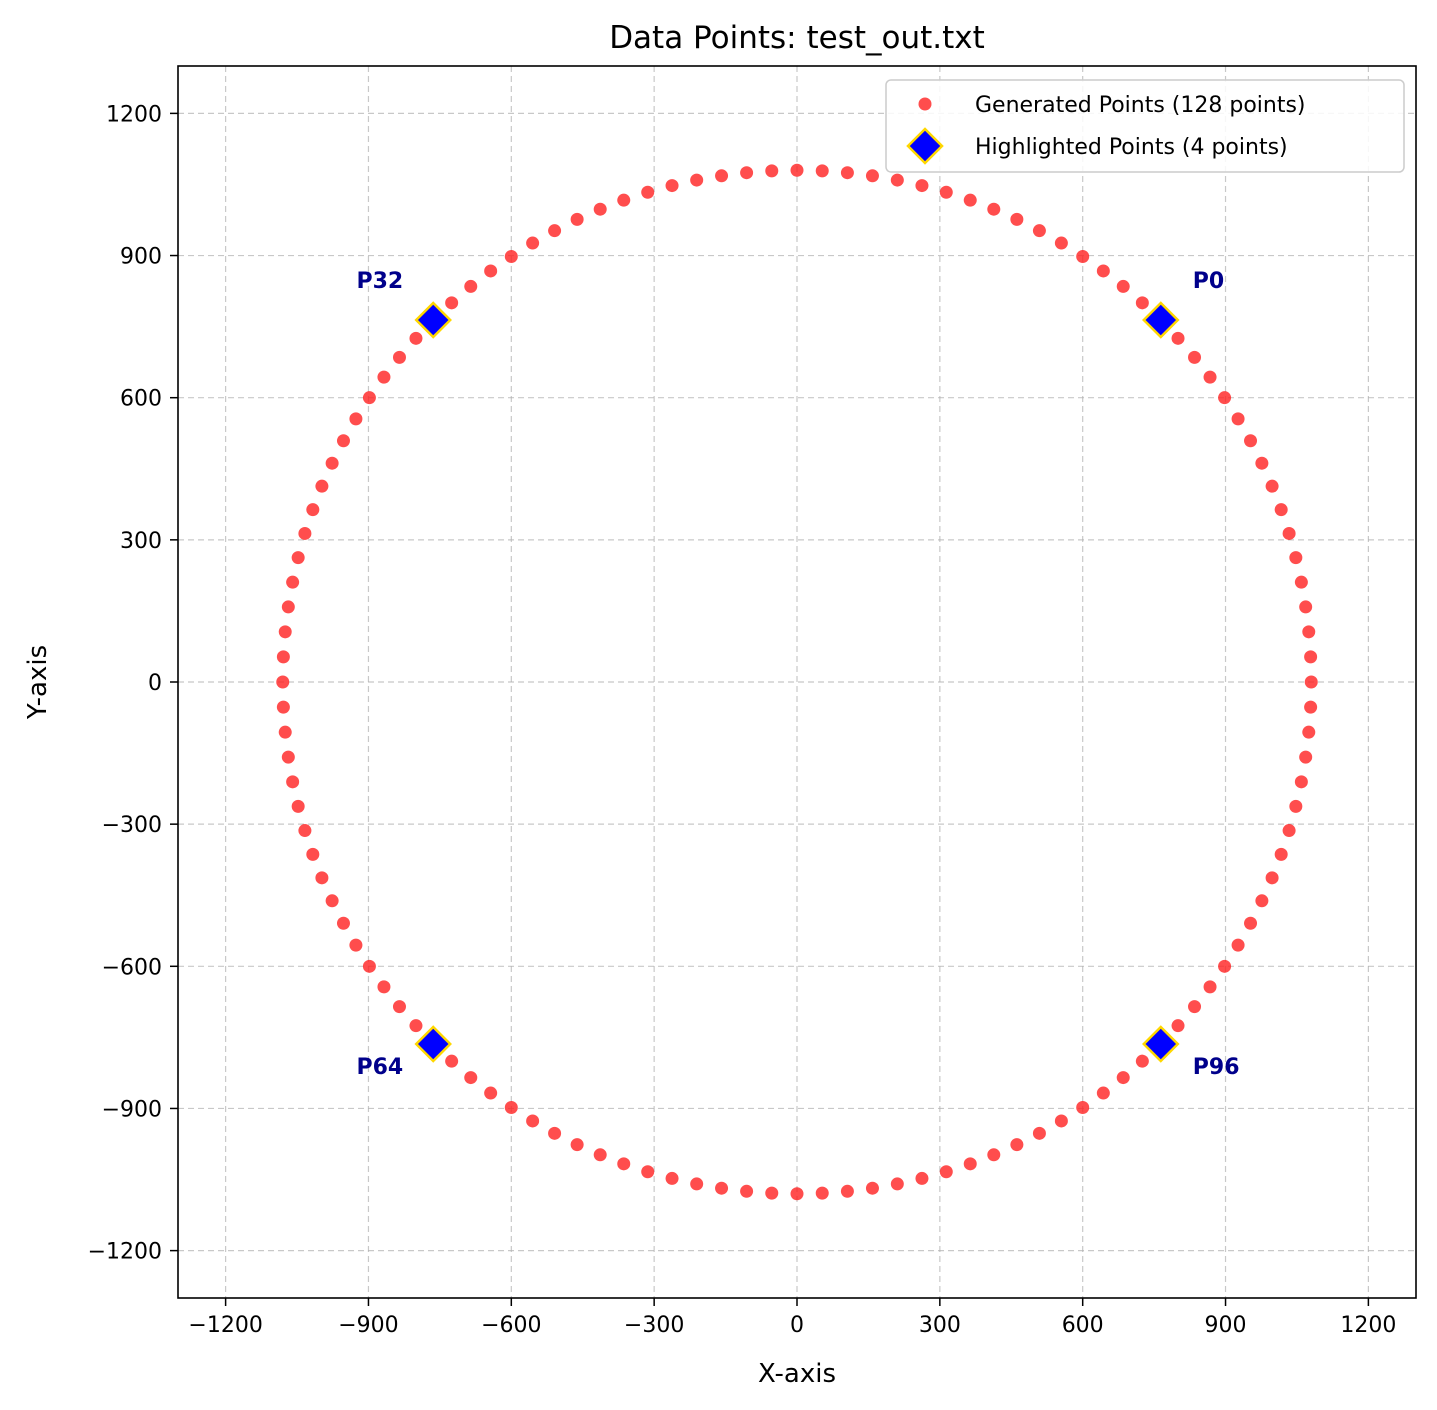 The image size is (1437, 1410). Describe the element at coordinates (1083, 1325) in the screenshot. I see `x-tick-label: 600` at that location.